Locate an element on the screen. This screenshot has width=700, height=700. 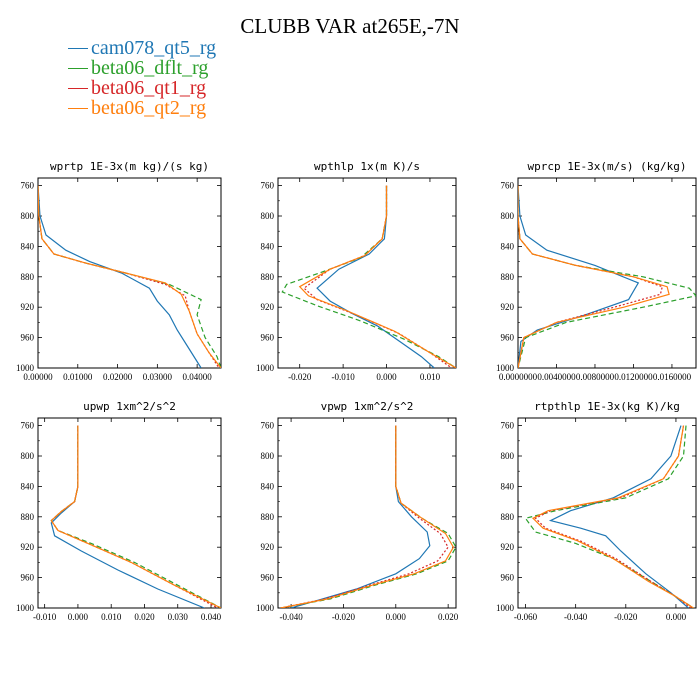
legend-label: cam078_qt5_rg is located at coordinates (154, 48).